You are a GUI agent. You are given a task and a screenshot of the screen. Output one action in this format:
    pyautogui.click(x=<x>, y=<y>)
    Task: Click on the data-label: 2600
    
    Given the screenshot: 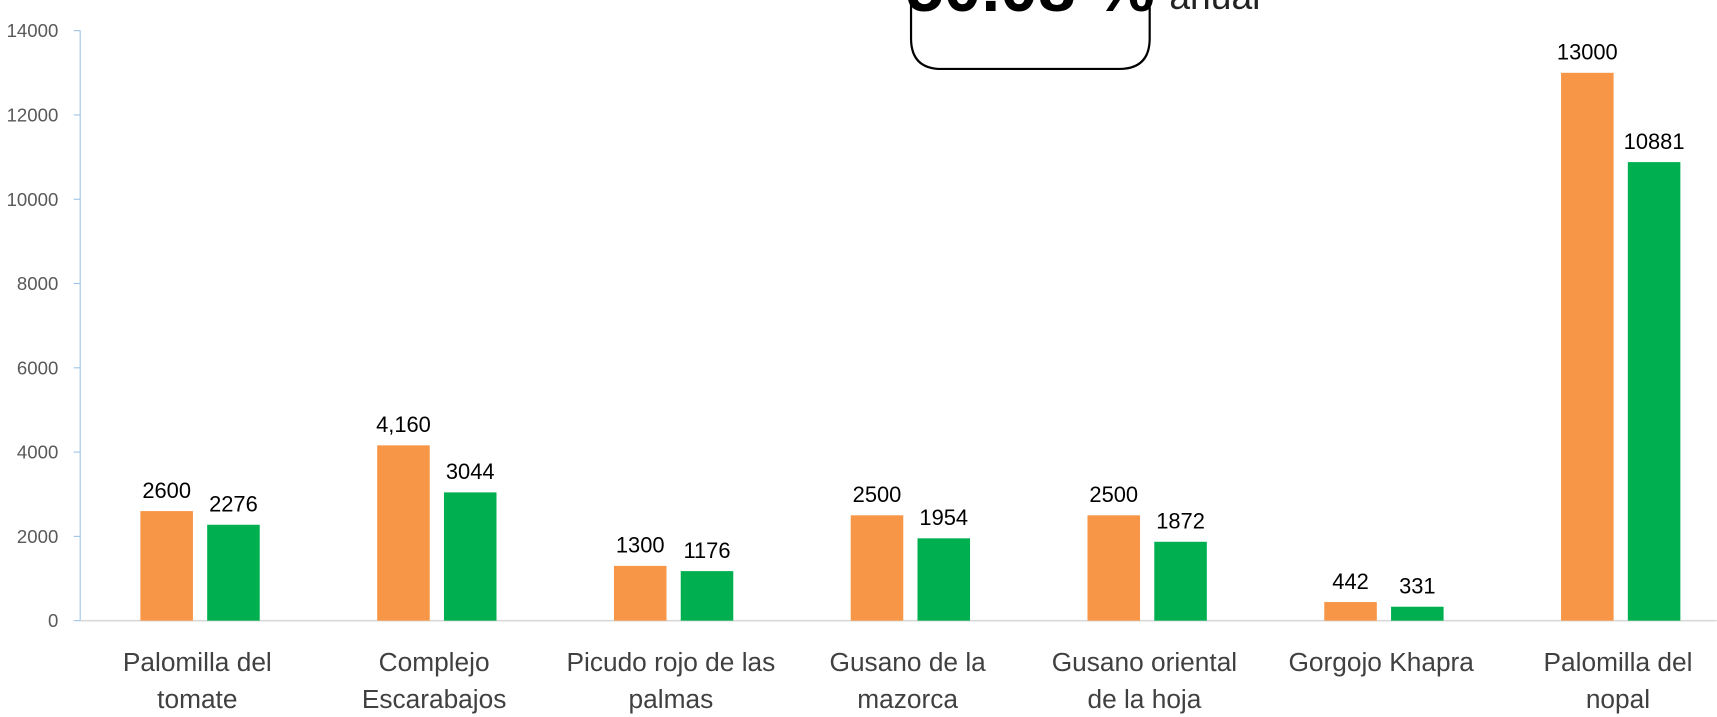 What is the action you would take?
    pyautogui.click(x=166, y=490)
    